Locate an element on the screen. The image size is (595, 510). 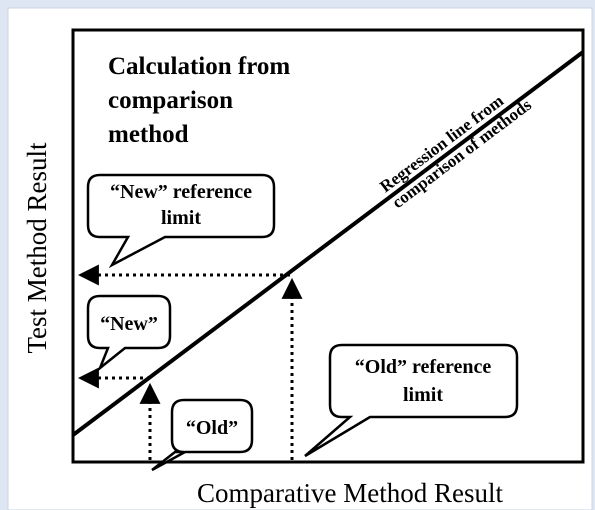
title-line: comparison is located at coordinates (170, 100).